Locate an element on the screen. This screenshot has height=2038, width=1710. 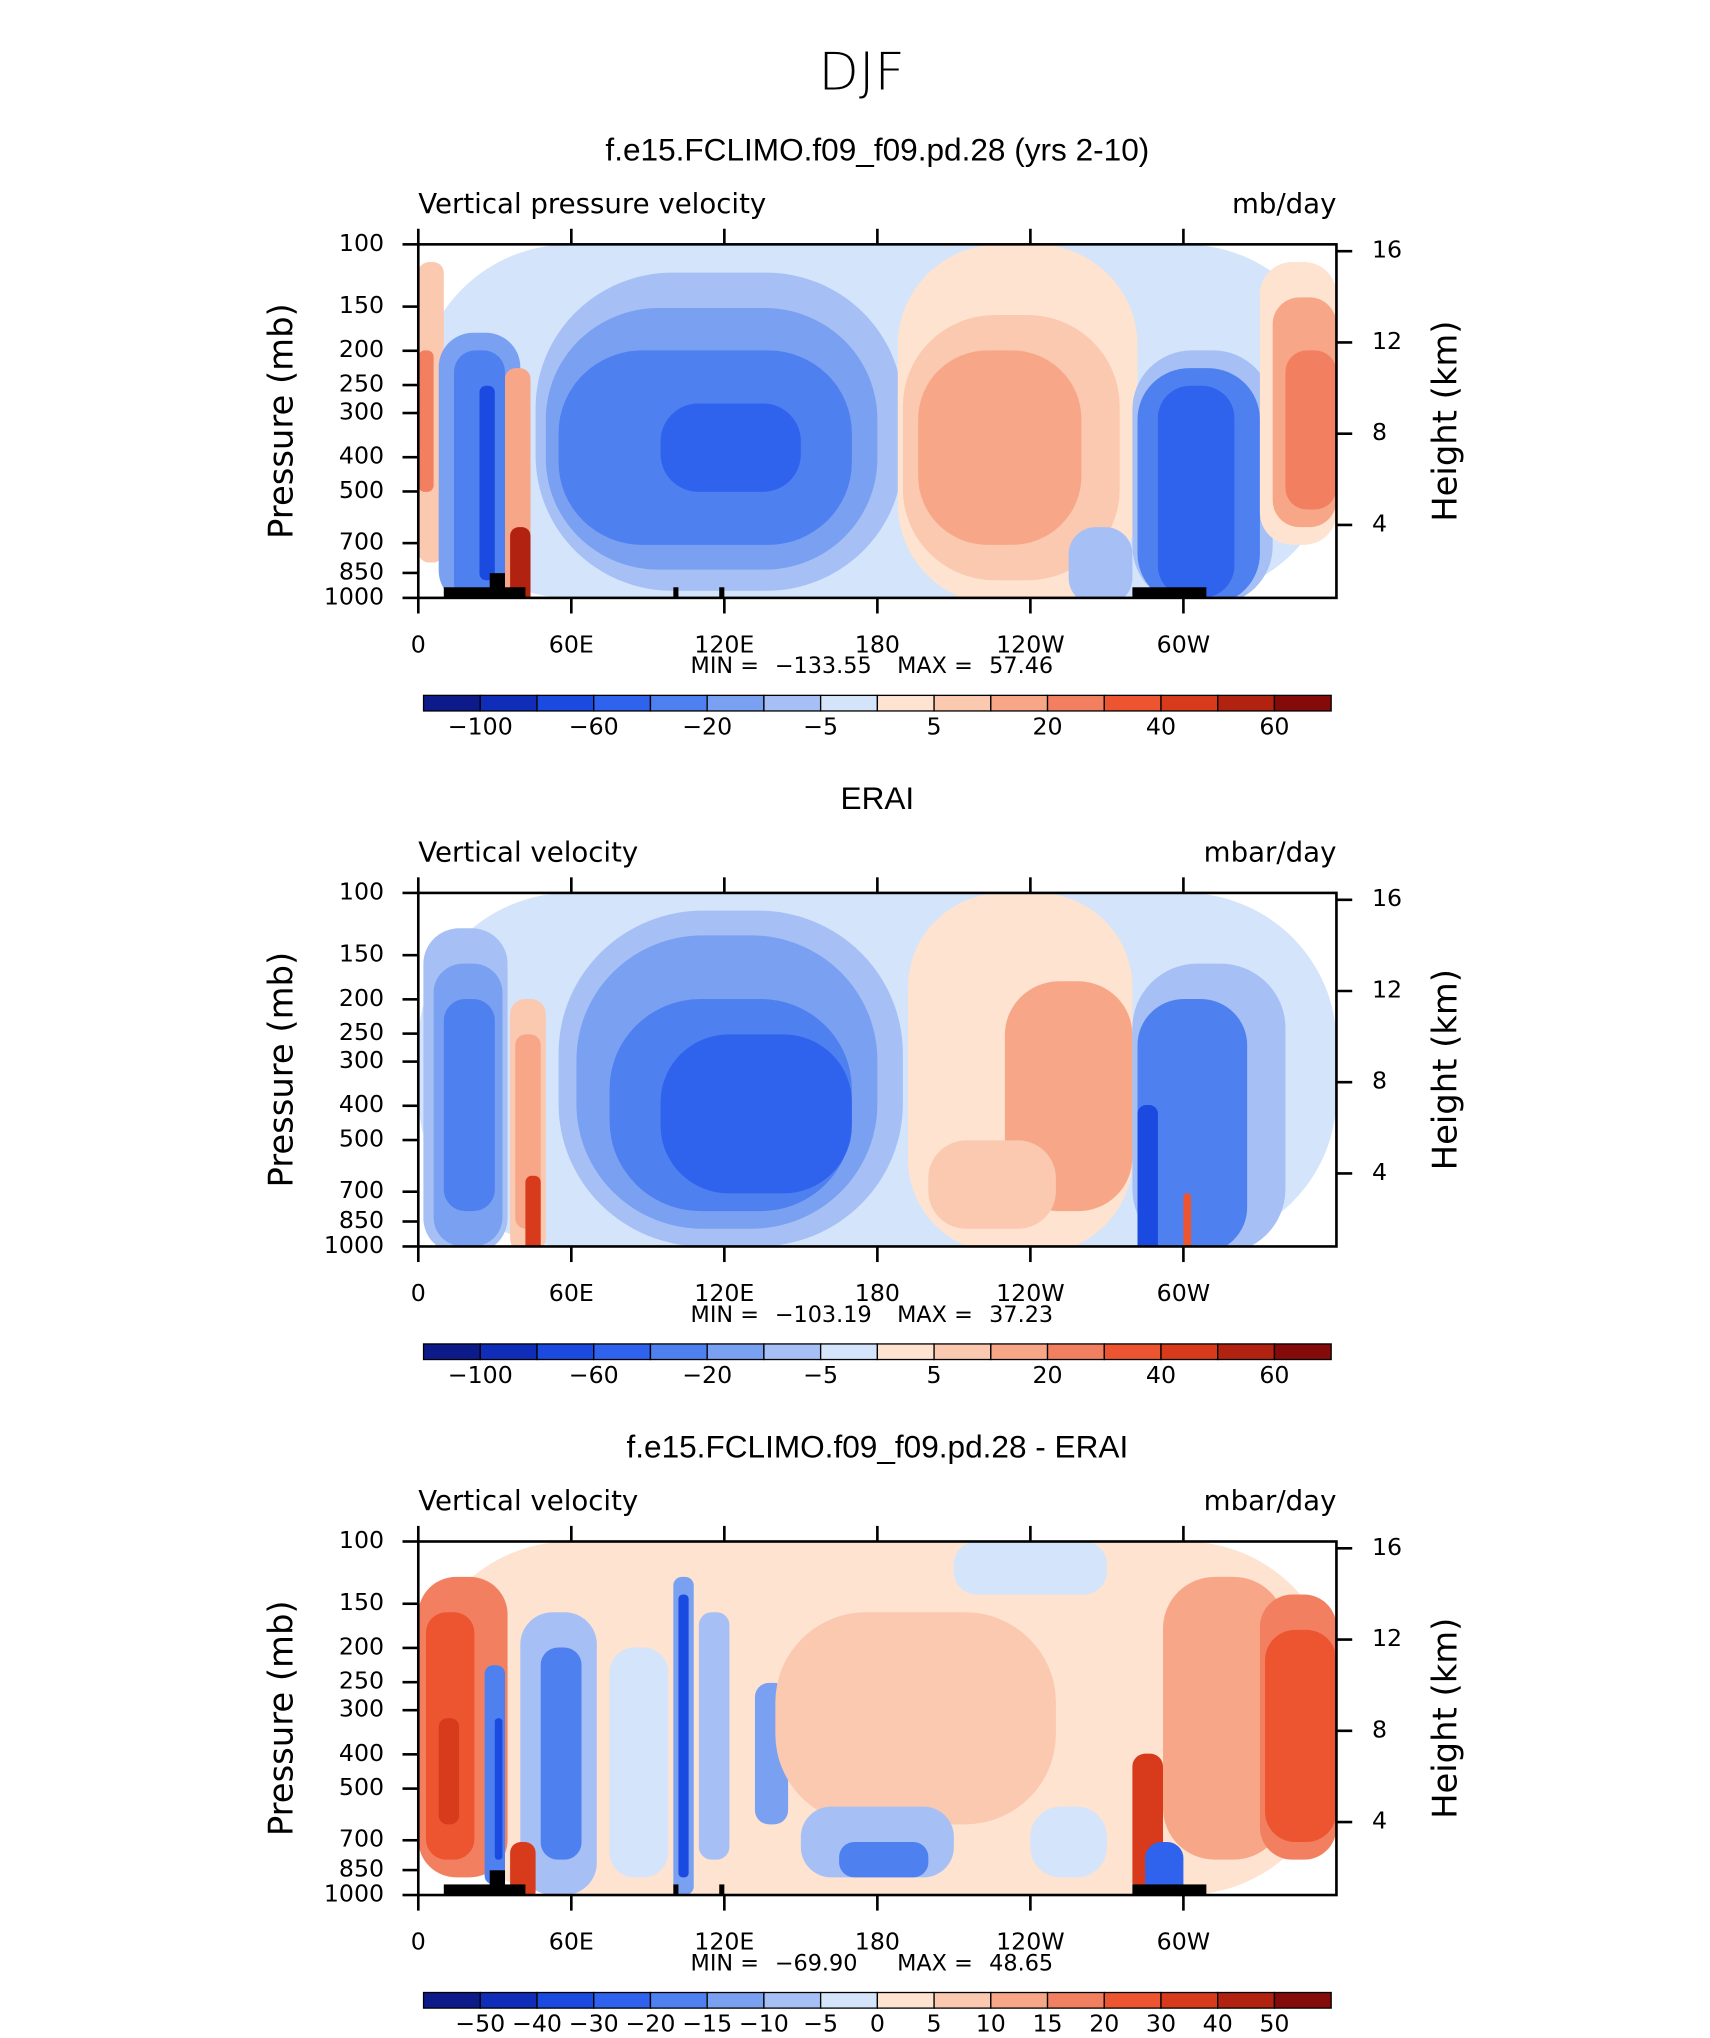
x-tick-label: 0 is located at coordinates (418, 1942).